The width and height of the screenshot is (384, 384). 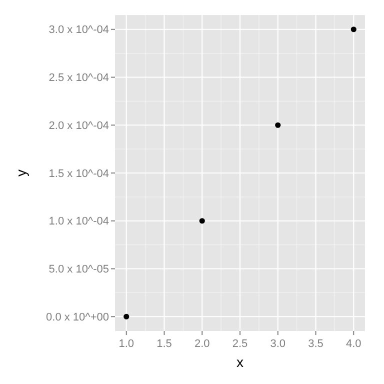 What do you see at coordinates (354, 344) in the screenshot?
I see `x-tick-label: 4.0` at bounding box center [354, 344].